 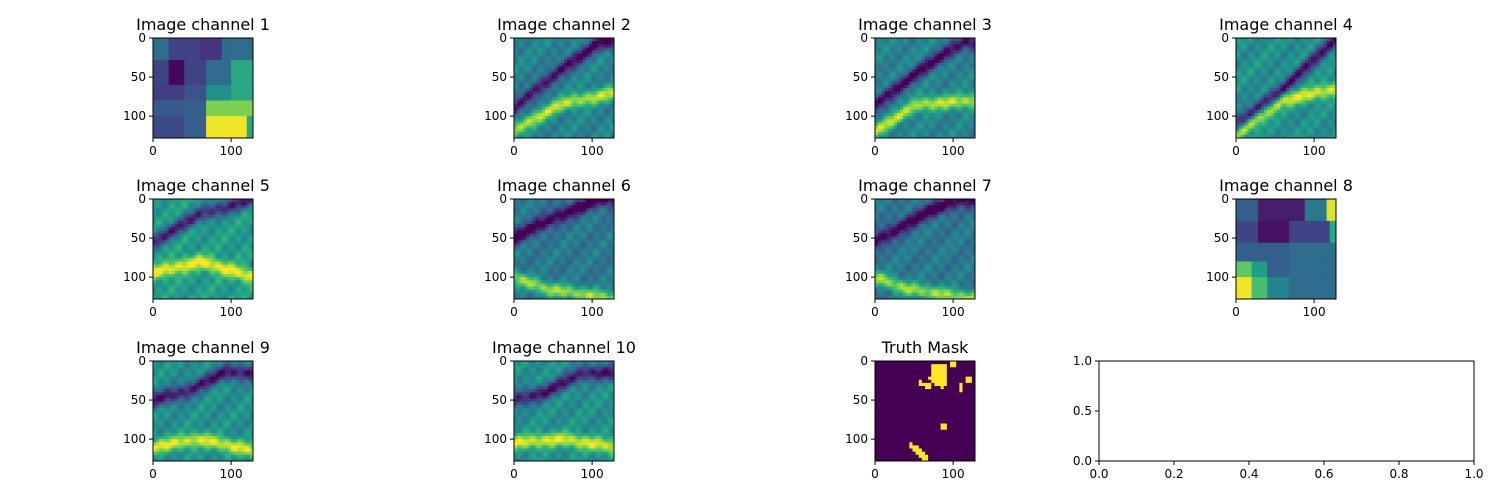 I want to click on subplot-title: Image channel 3, so click(x=925, y=24).